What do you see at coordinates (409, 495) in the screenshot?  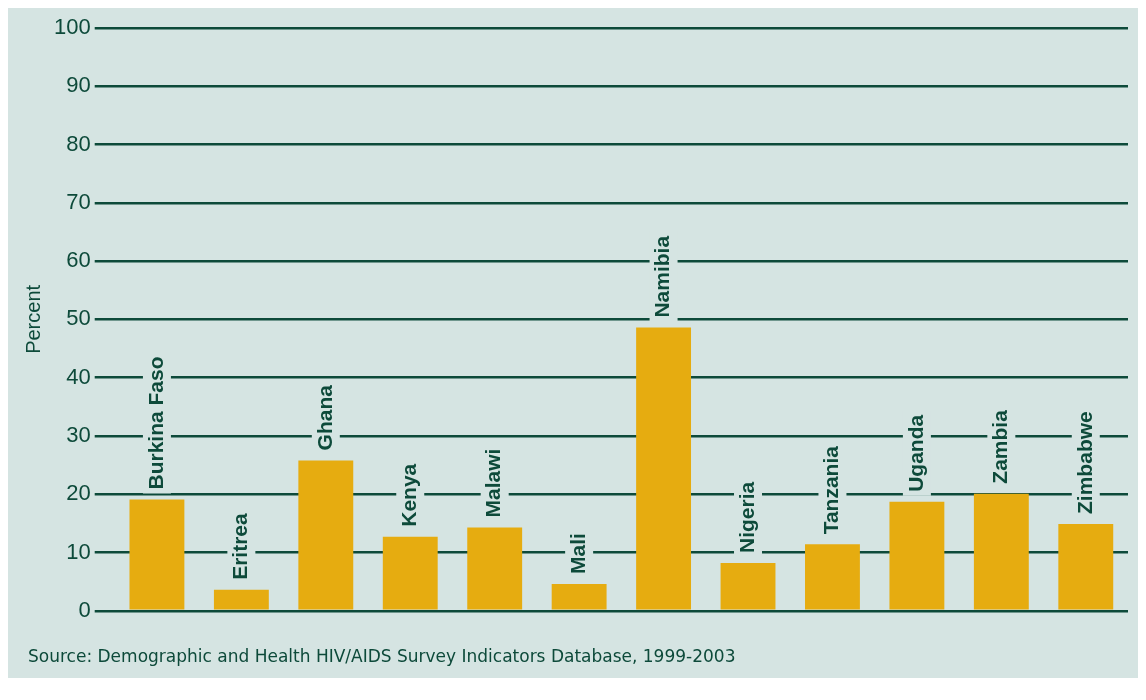 I see `x-tick-label: Kenya` at bounding box center [409, 495].